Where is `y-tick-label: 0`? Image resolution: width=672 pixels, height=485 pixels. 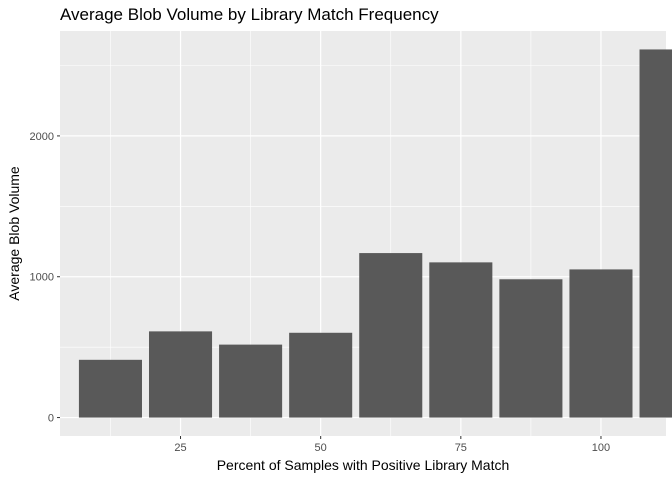
y-tick-label: 0 is located at coordinates (51, 419).